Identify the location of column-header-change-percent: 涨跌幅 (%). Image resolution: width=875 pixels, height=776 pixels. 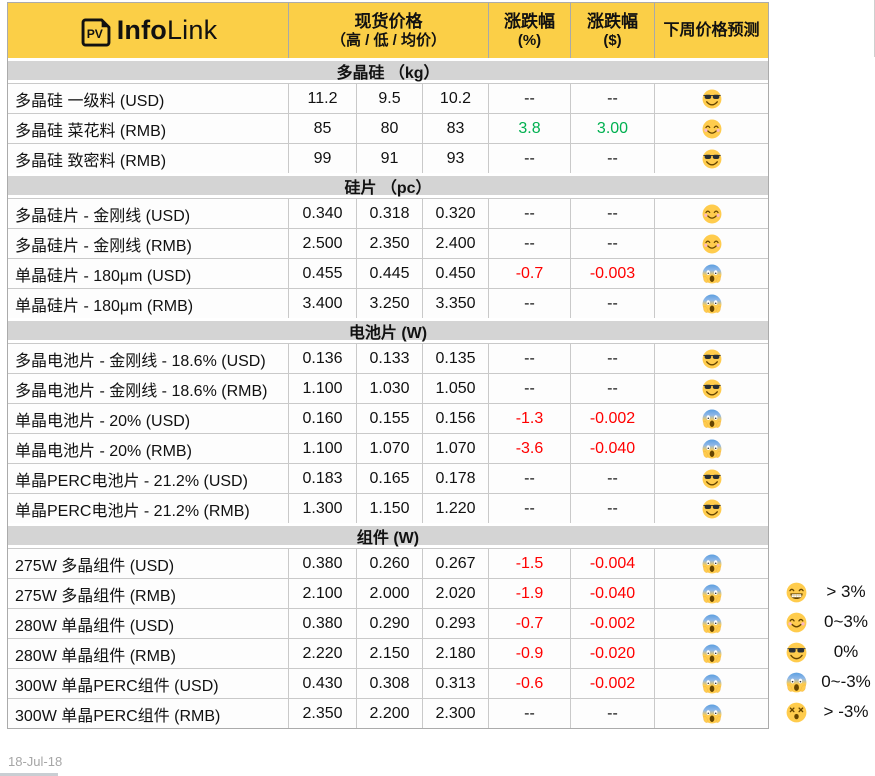
(529, 30).